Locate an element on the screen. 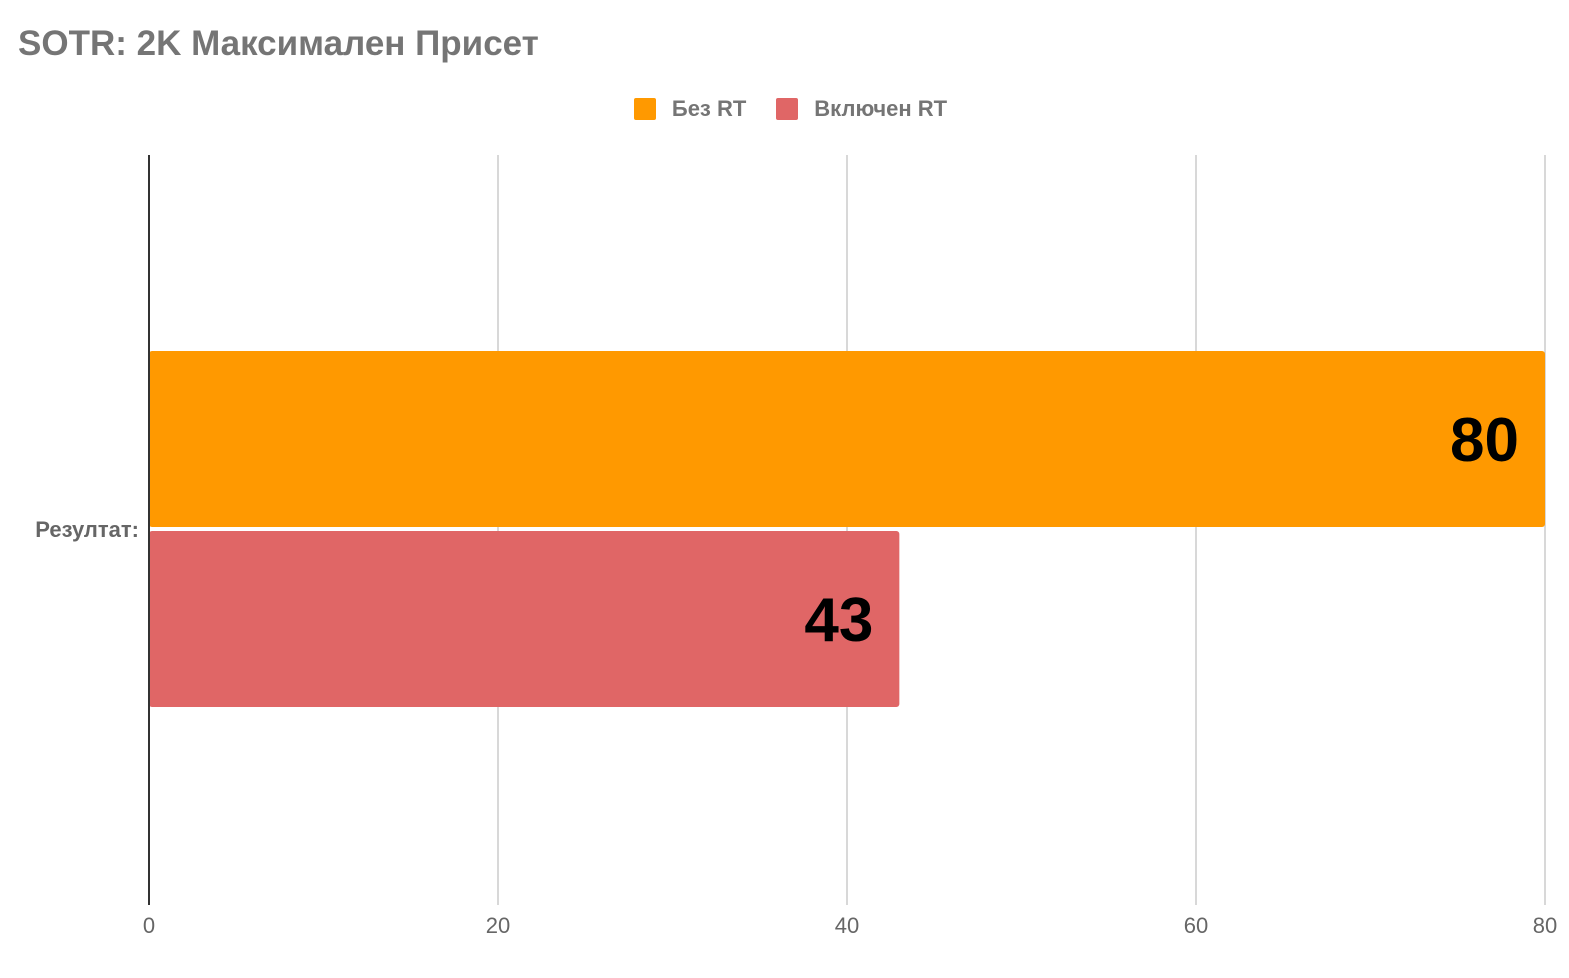 This screenshot has width=1569, height=978. x-tick-label: 80 is located at coordinates (1545, 925).